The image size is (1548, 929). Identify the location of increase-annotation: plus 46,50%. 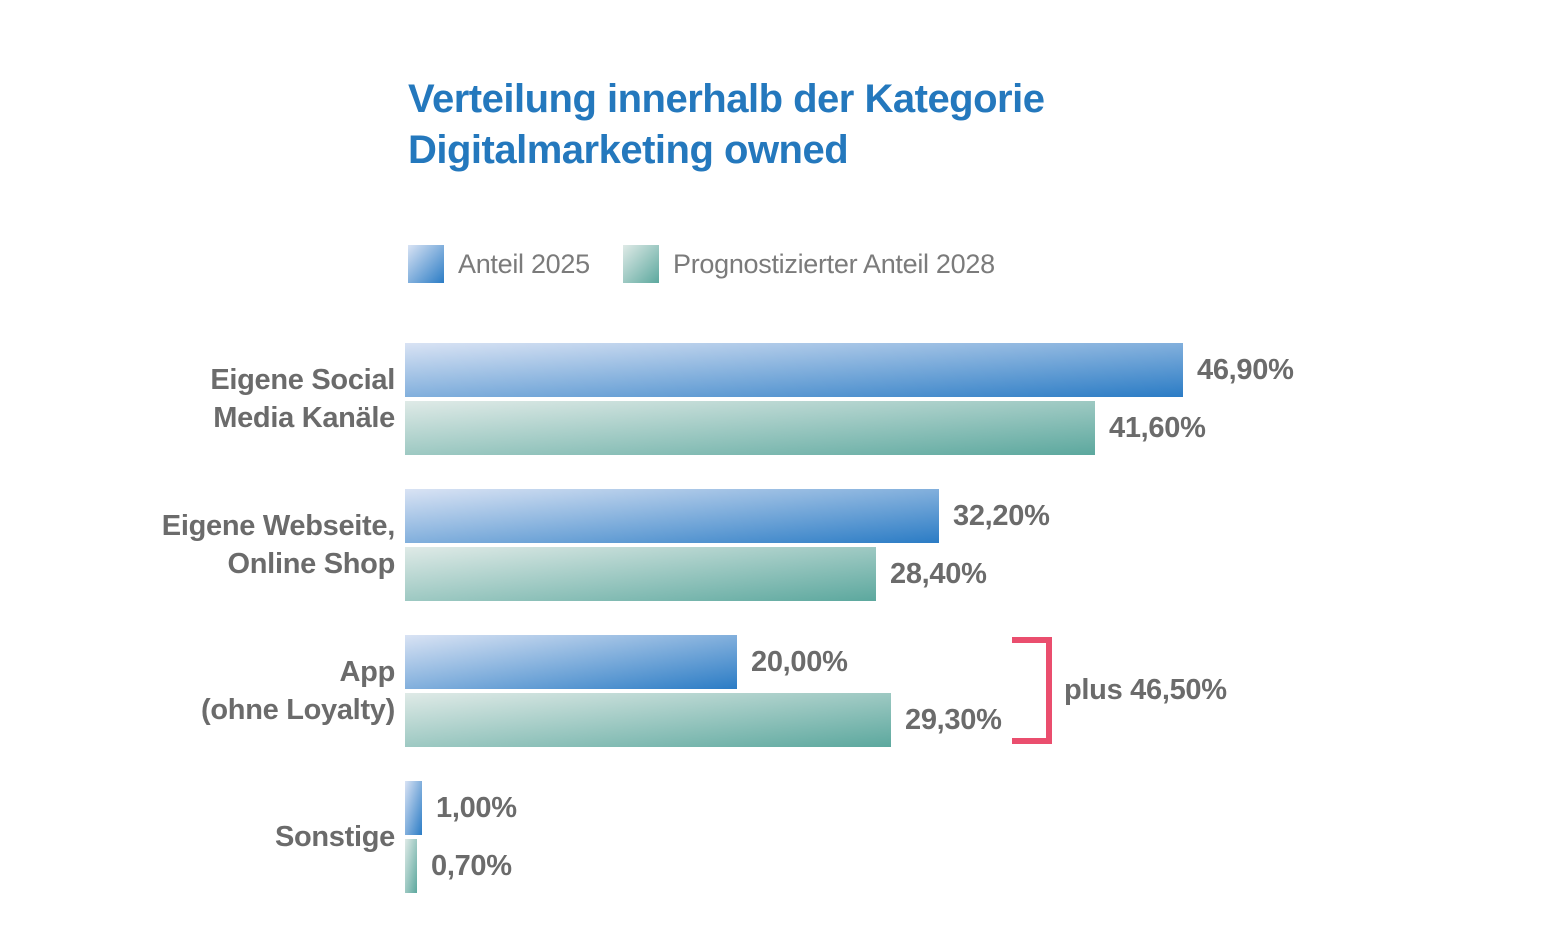
(1145, 690).